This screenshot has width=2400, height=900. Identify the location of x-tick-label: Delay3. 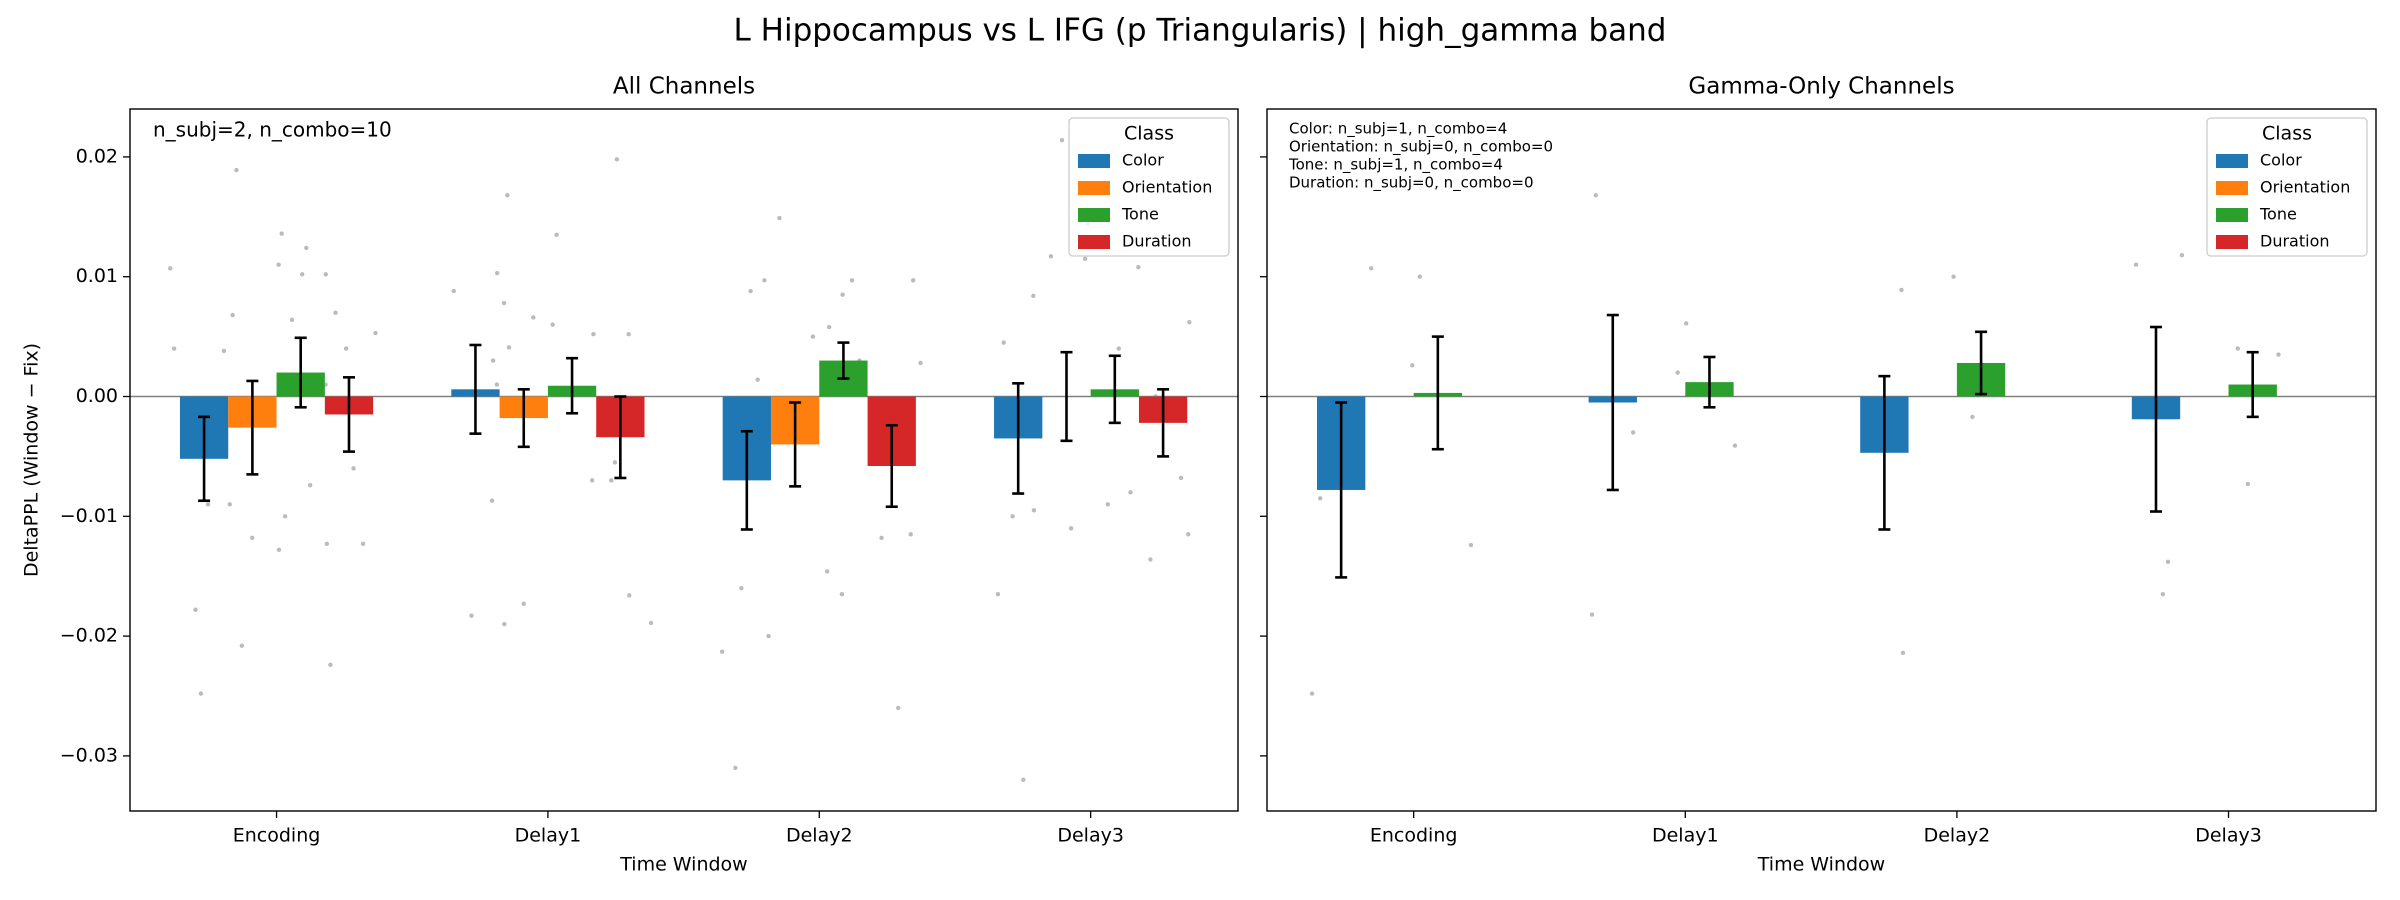
(2228, 836).